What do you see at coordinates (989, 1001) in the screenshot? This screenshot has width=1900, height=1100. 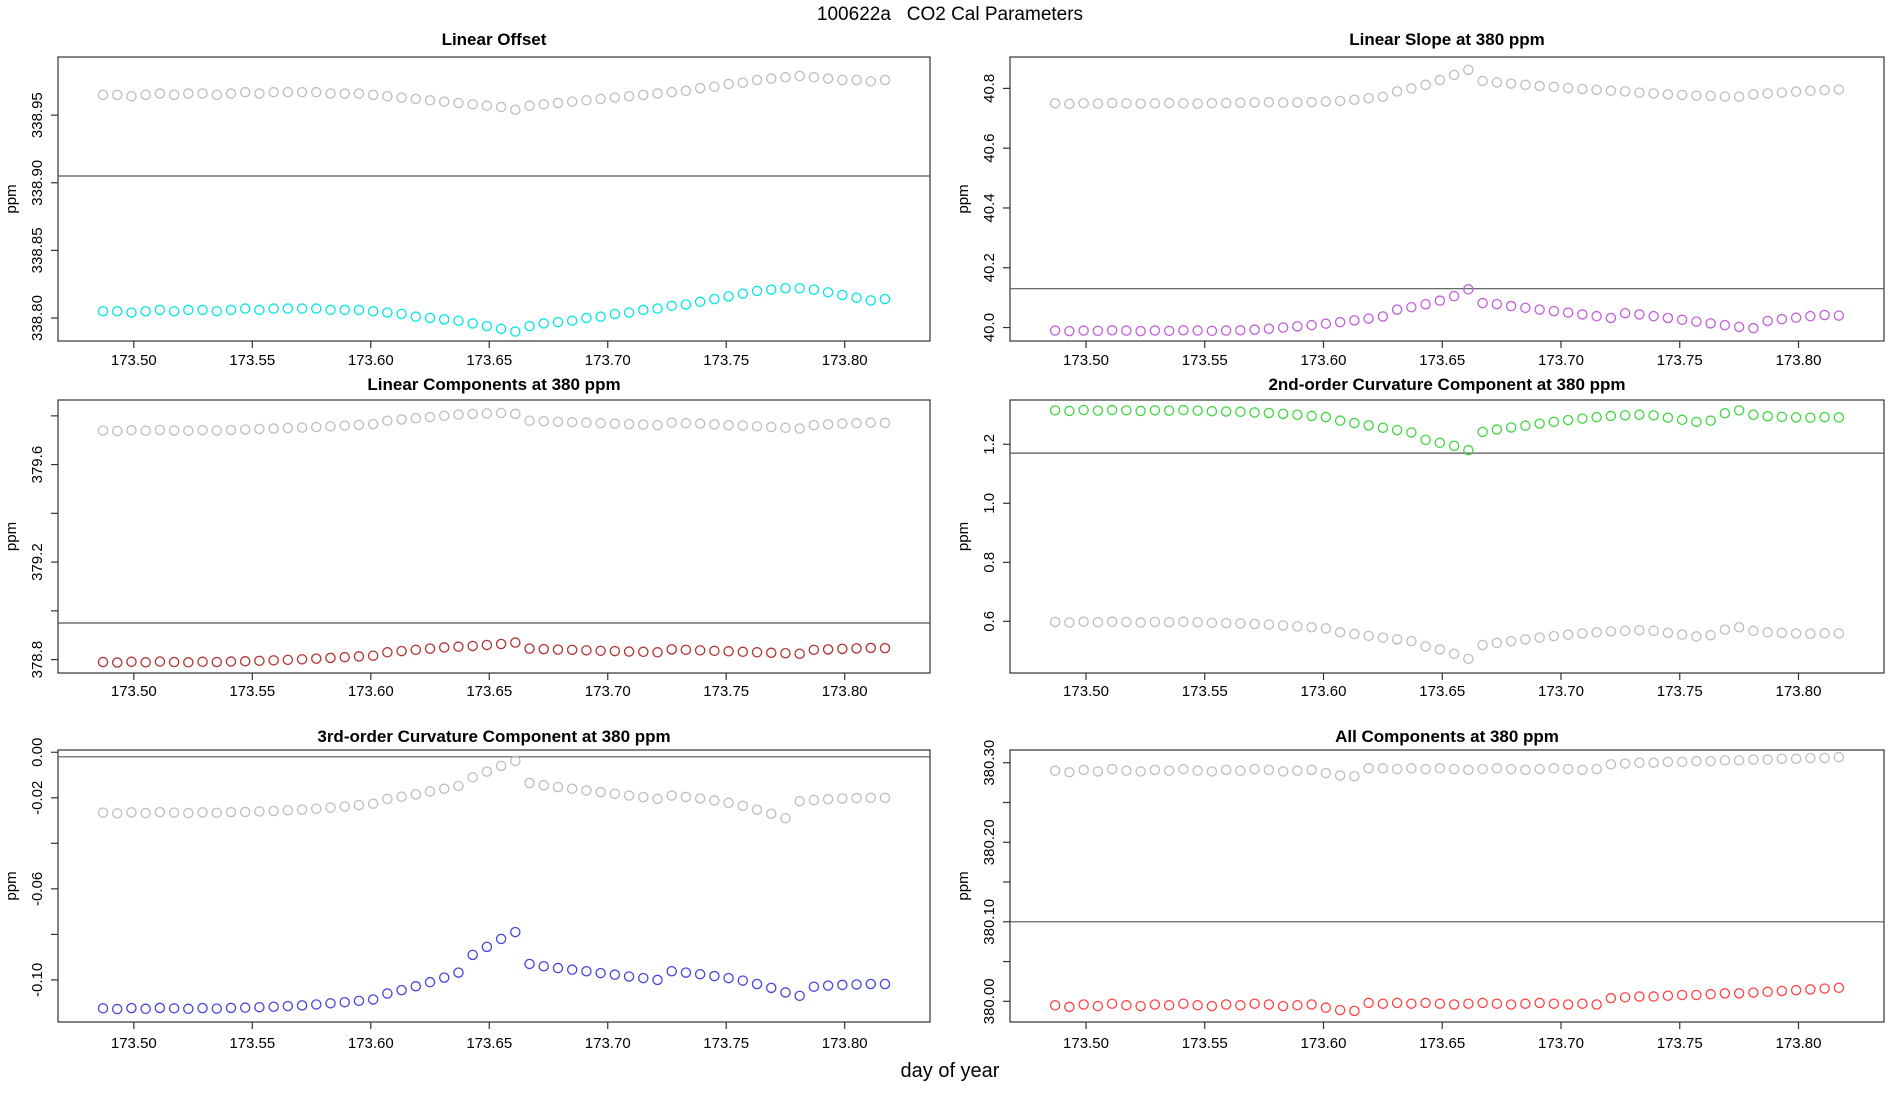 I see `y-tick-label: 380.00` at bounding box center [989, 1001].